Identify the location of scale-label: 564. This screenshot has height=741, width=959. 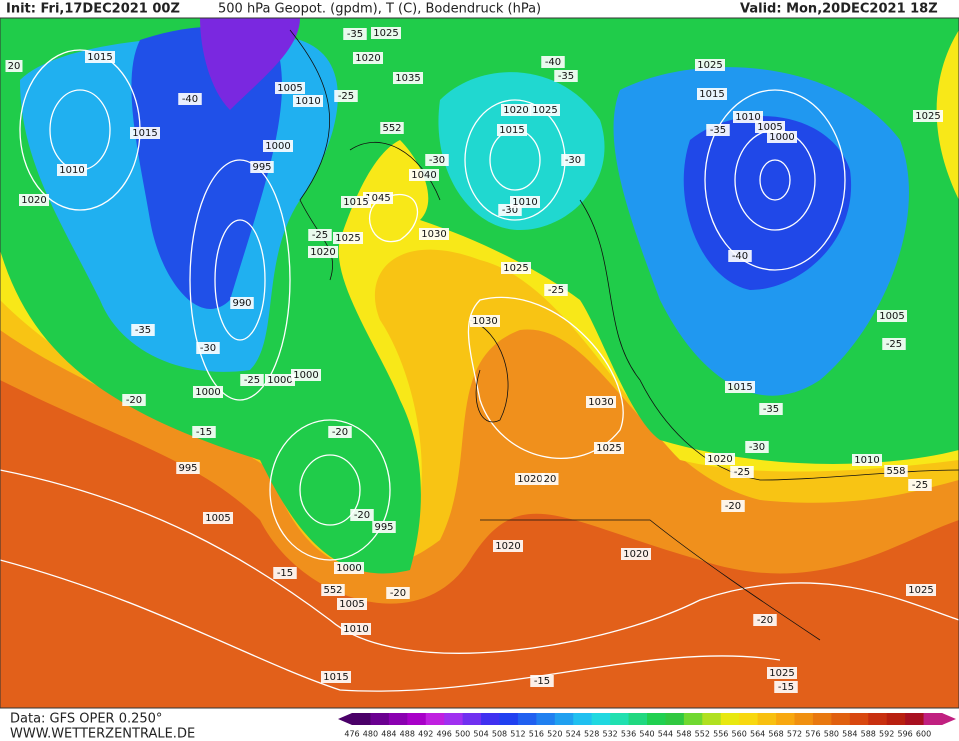
(757, 734).